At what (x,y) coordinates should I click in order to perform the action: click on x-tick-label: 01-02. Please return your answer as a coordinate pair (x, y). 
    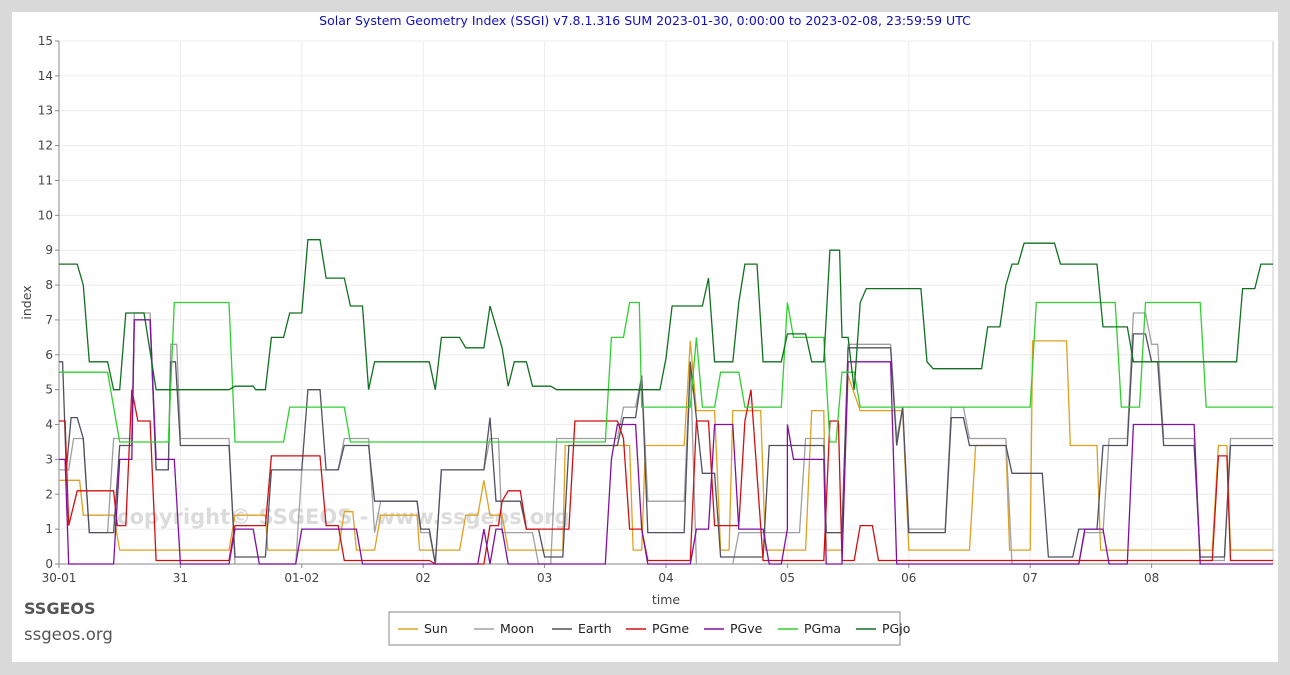
    Looking at the image, I should click on (301, 578).